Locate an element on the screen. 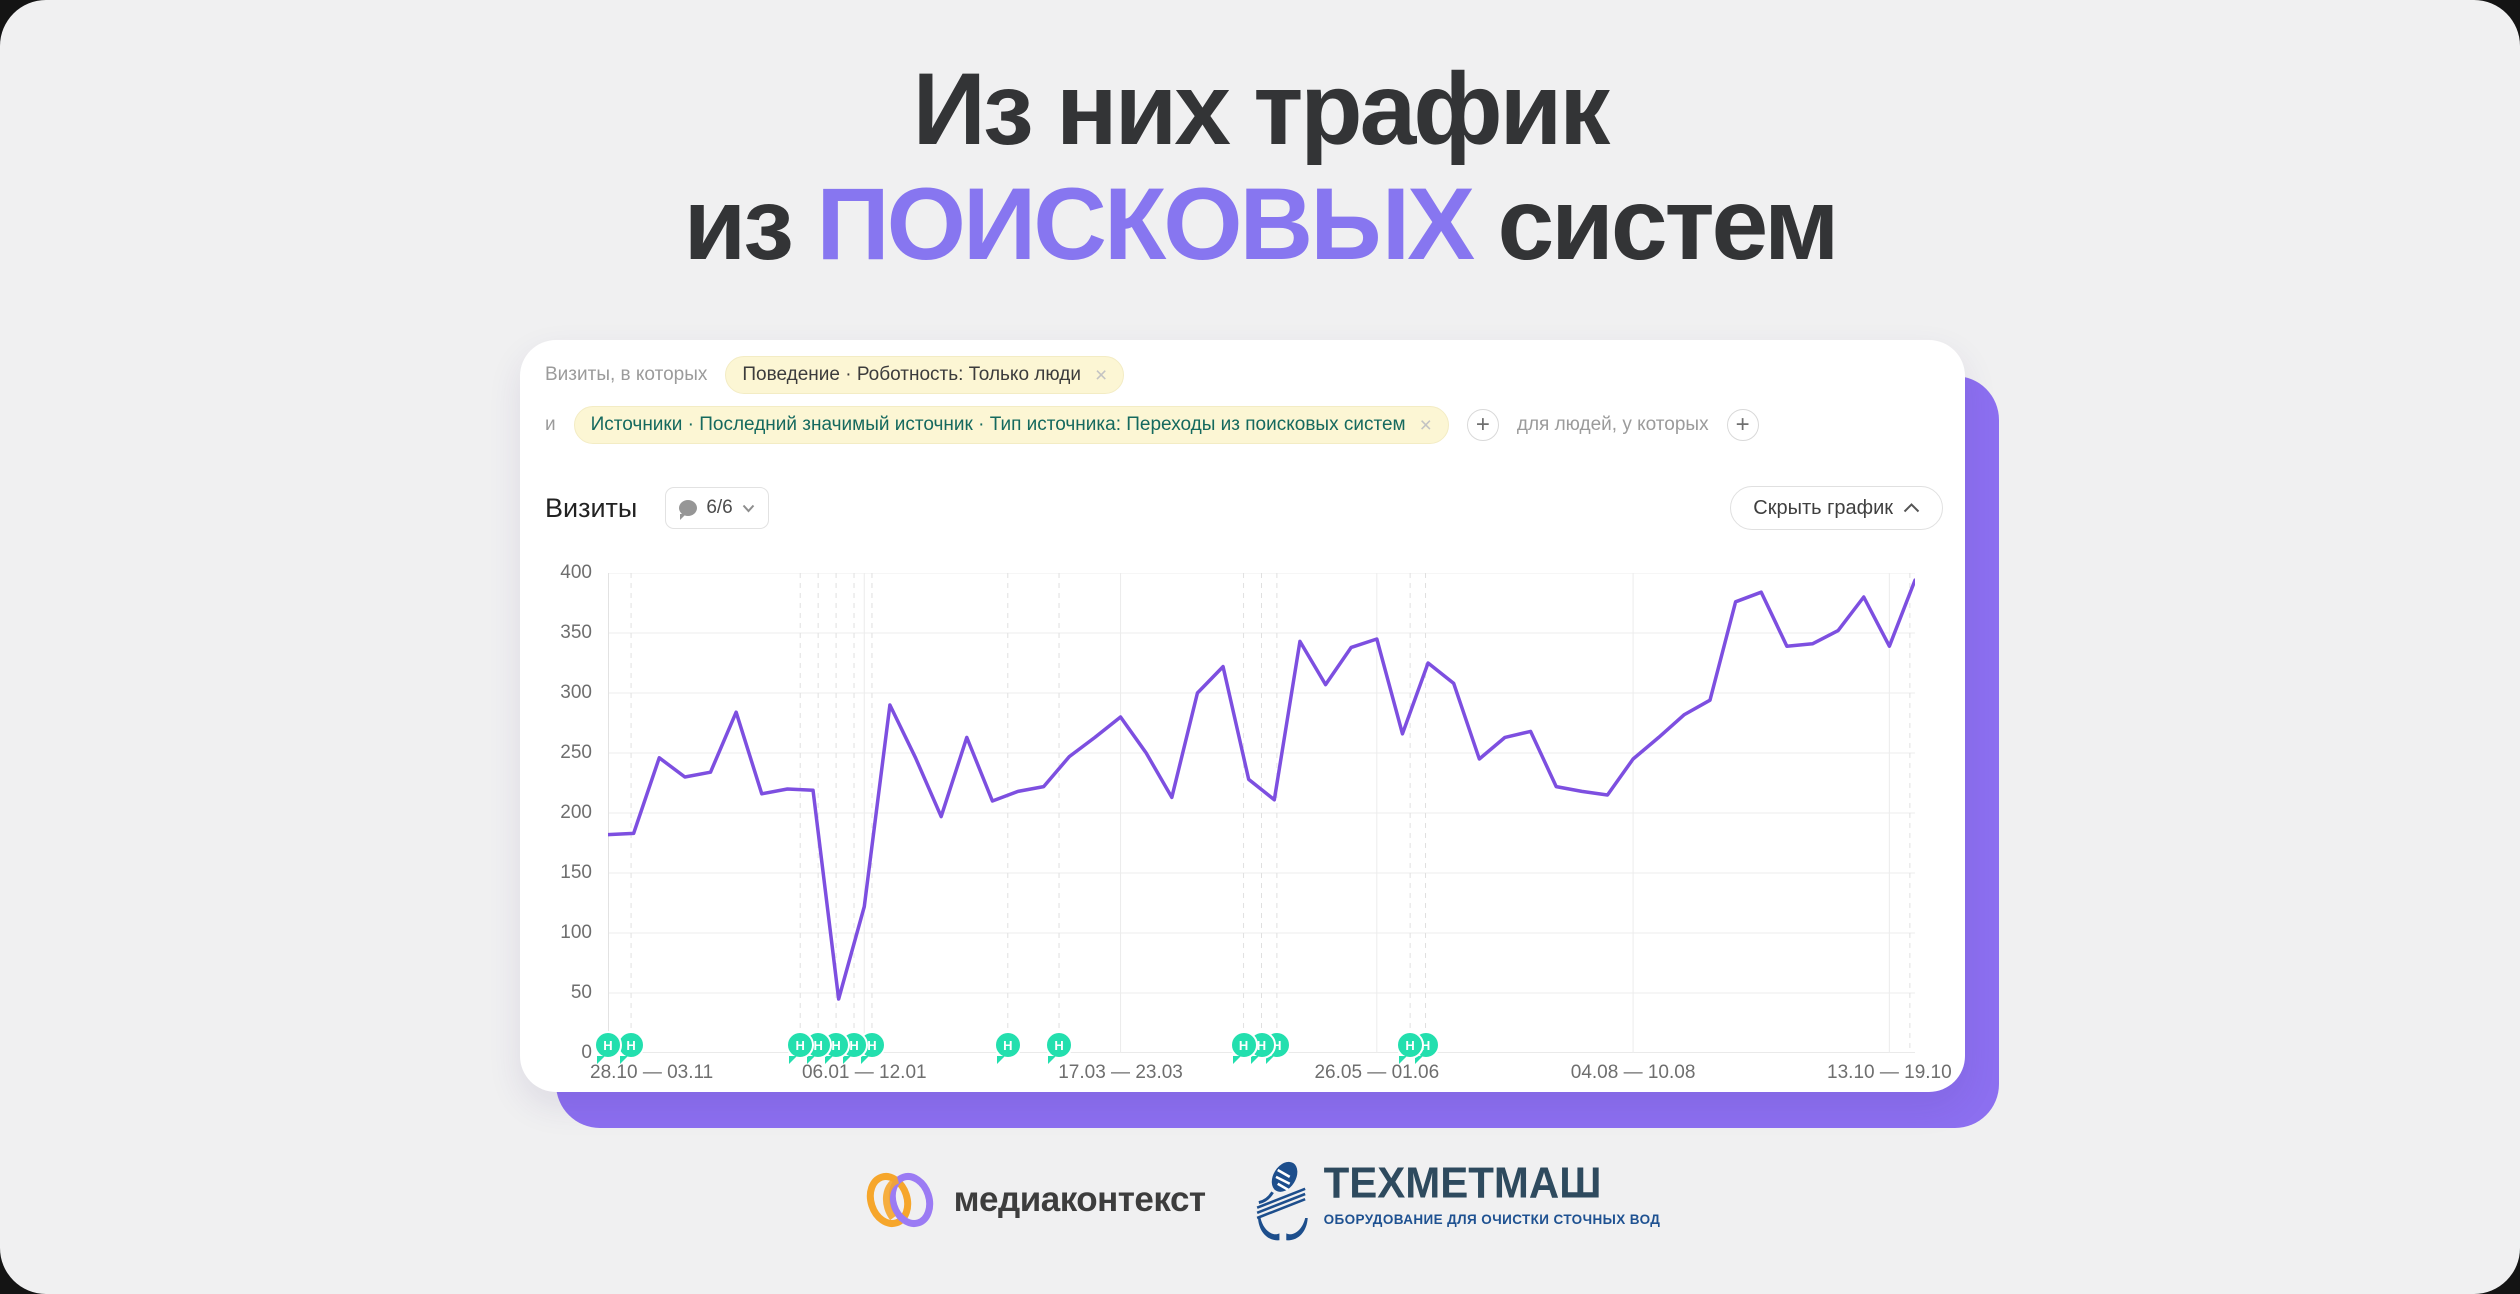  comments-count: 6/6 is located at coordinates (719, 507).